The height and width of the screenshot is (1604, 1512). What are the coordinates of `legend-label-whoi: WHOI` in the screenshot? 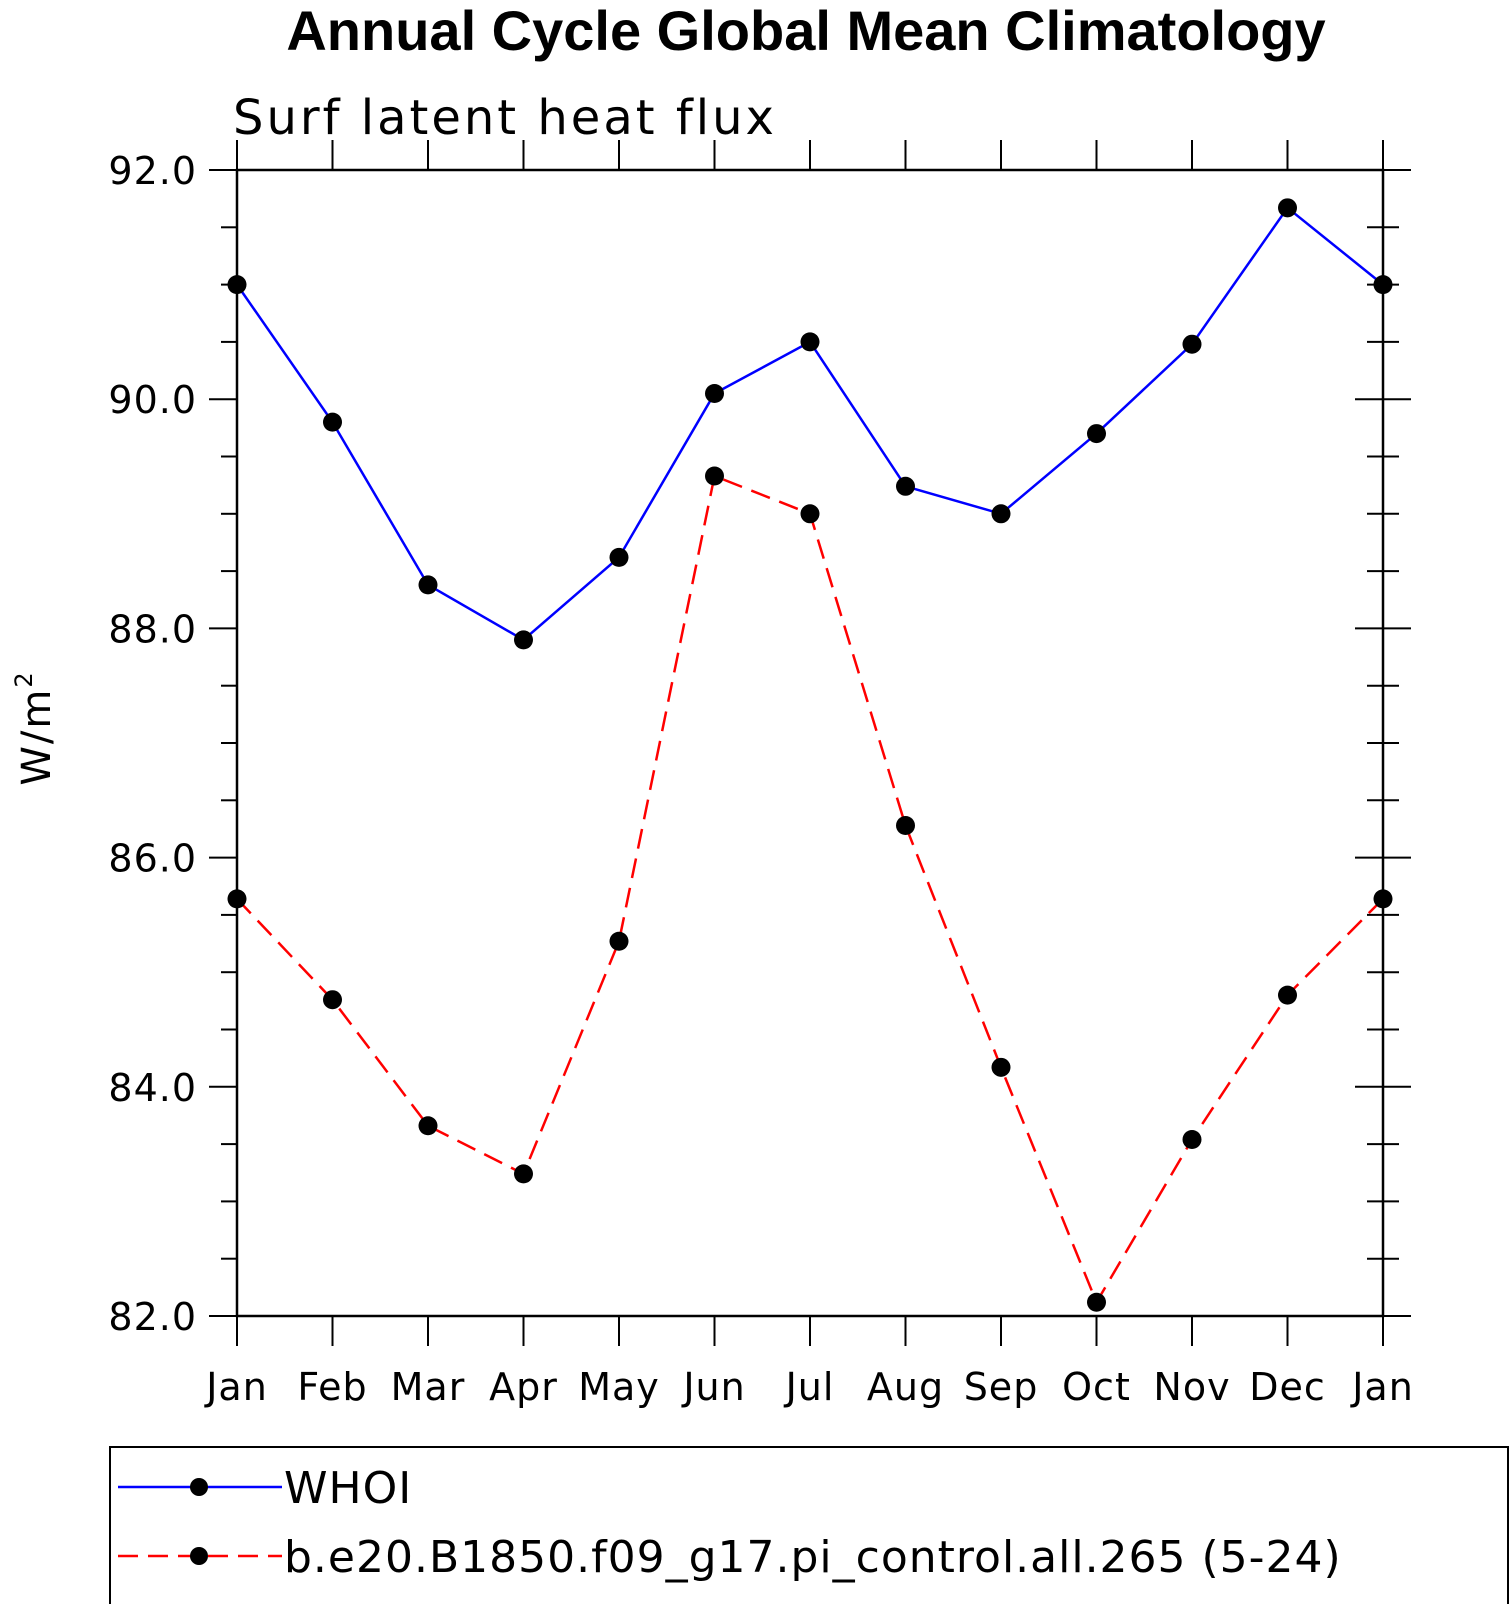 It's located at (348, 1488).